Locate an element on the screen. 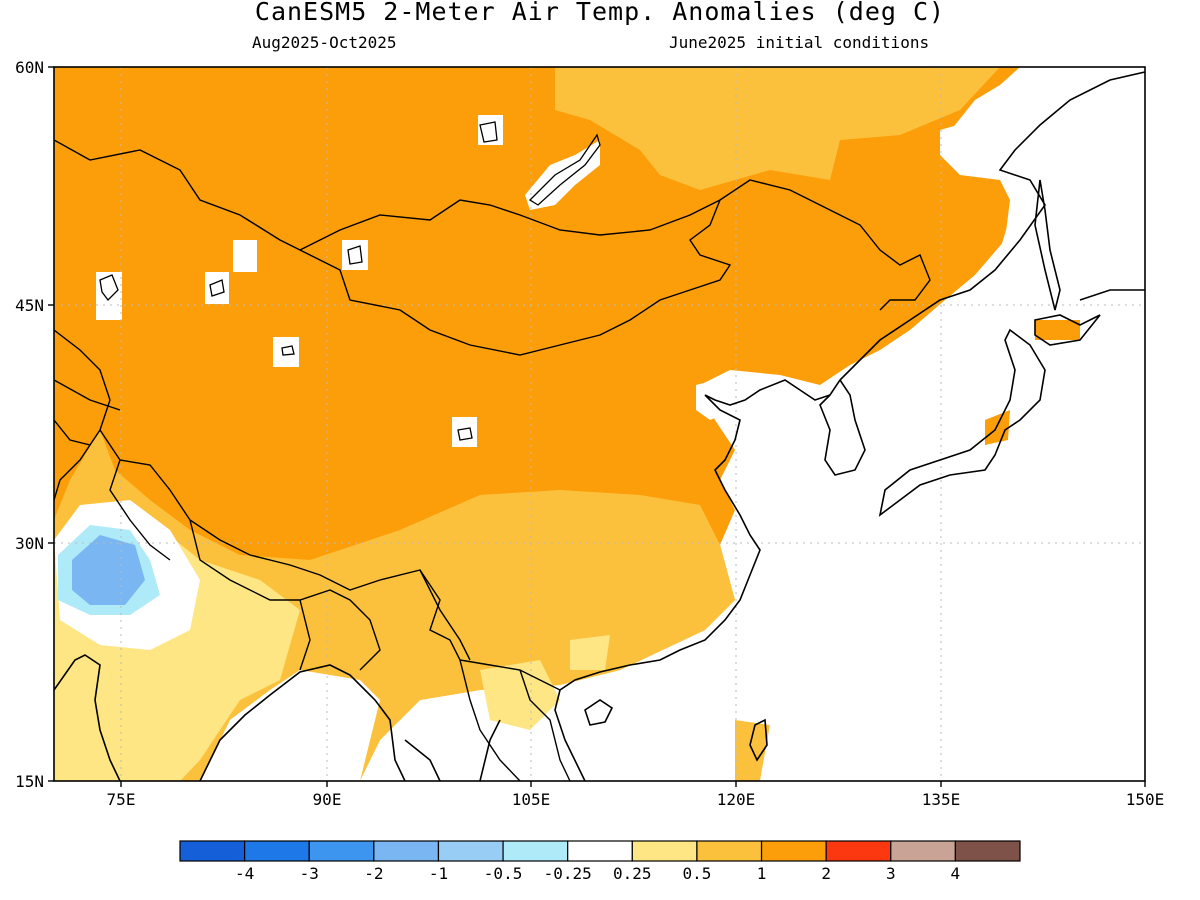 Image resolution: width=1200 pixels, height=900 pixels. lon-label-120e: 120E is located at coordinates (736, 799).